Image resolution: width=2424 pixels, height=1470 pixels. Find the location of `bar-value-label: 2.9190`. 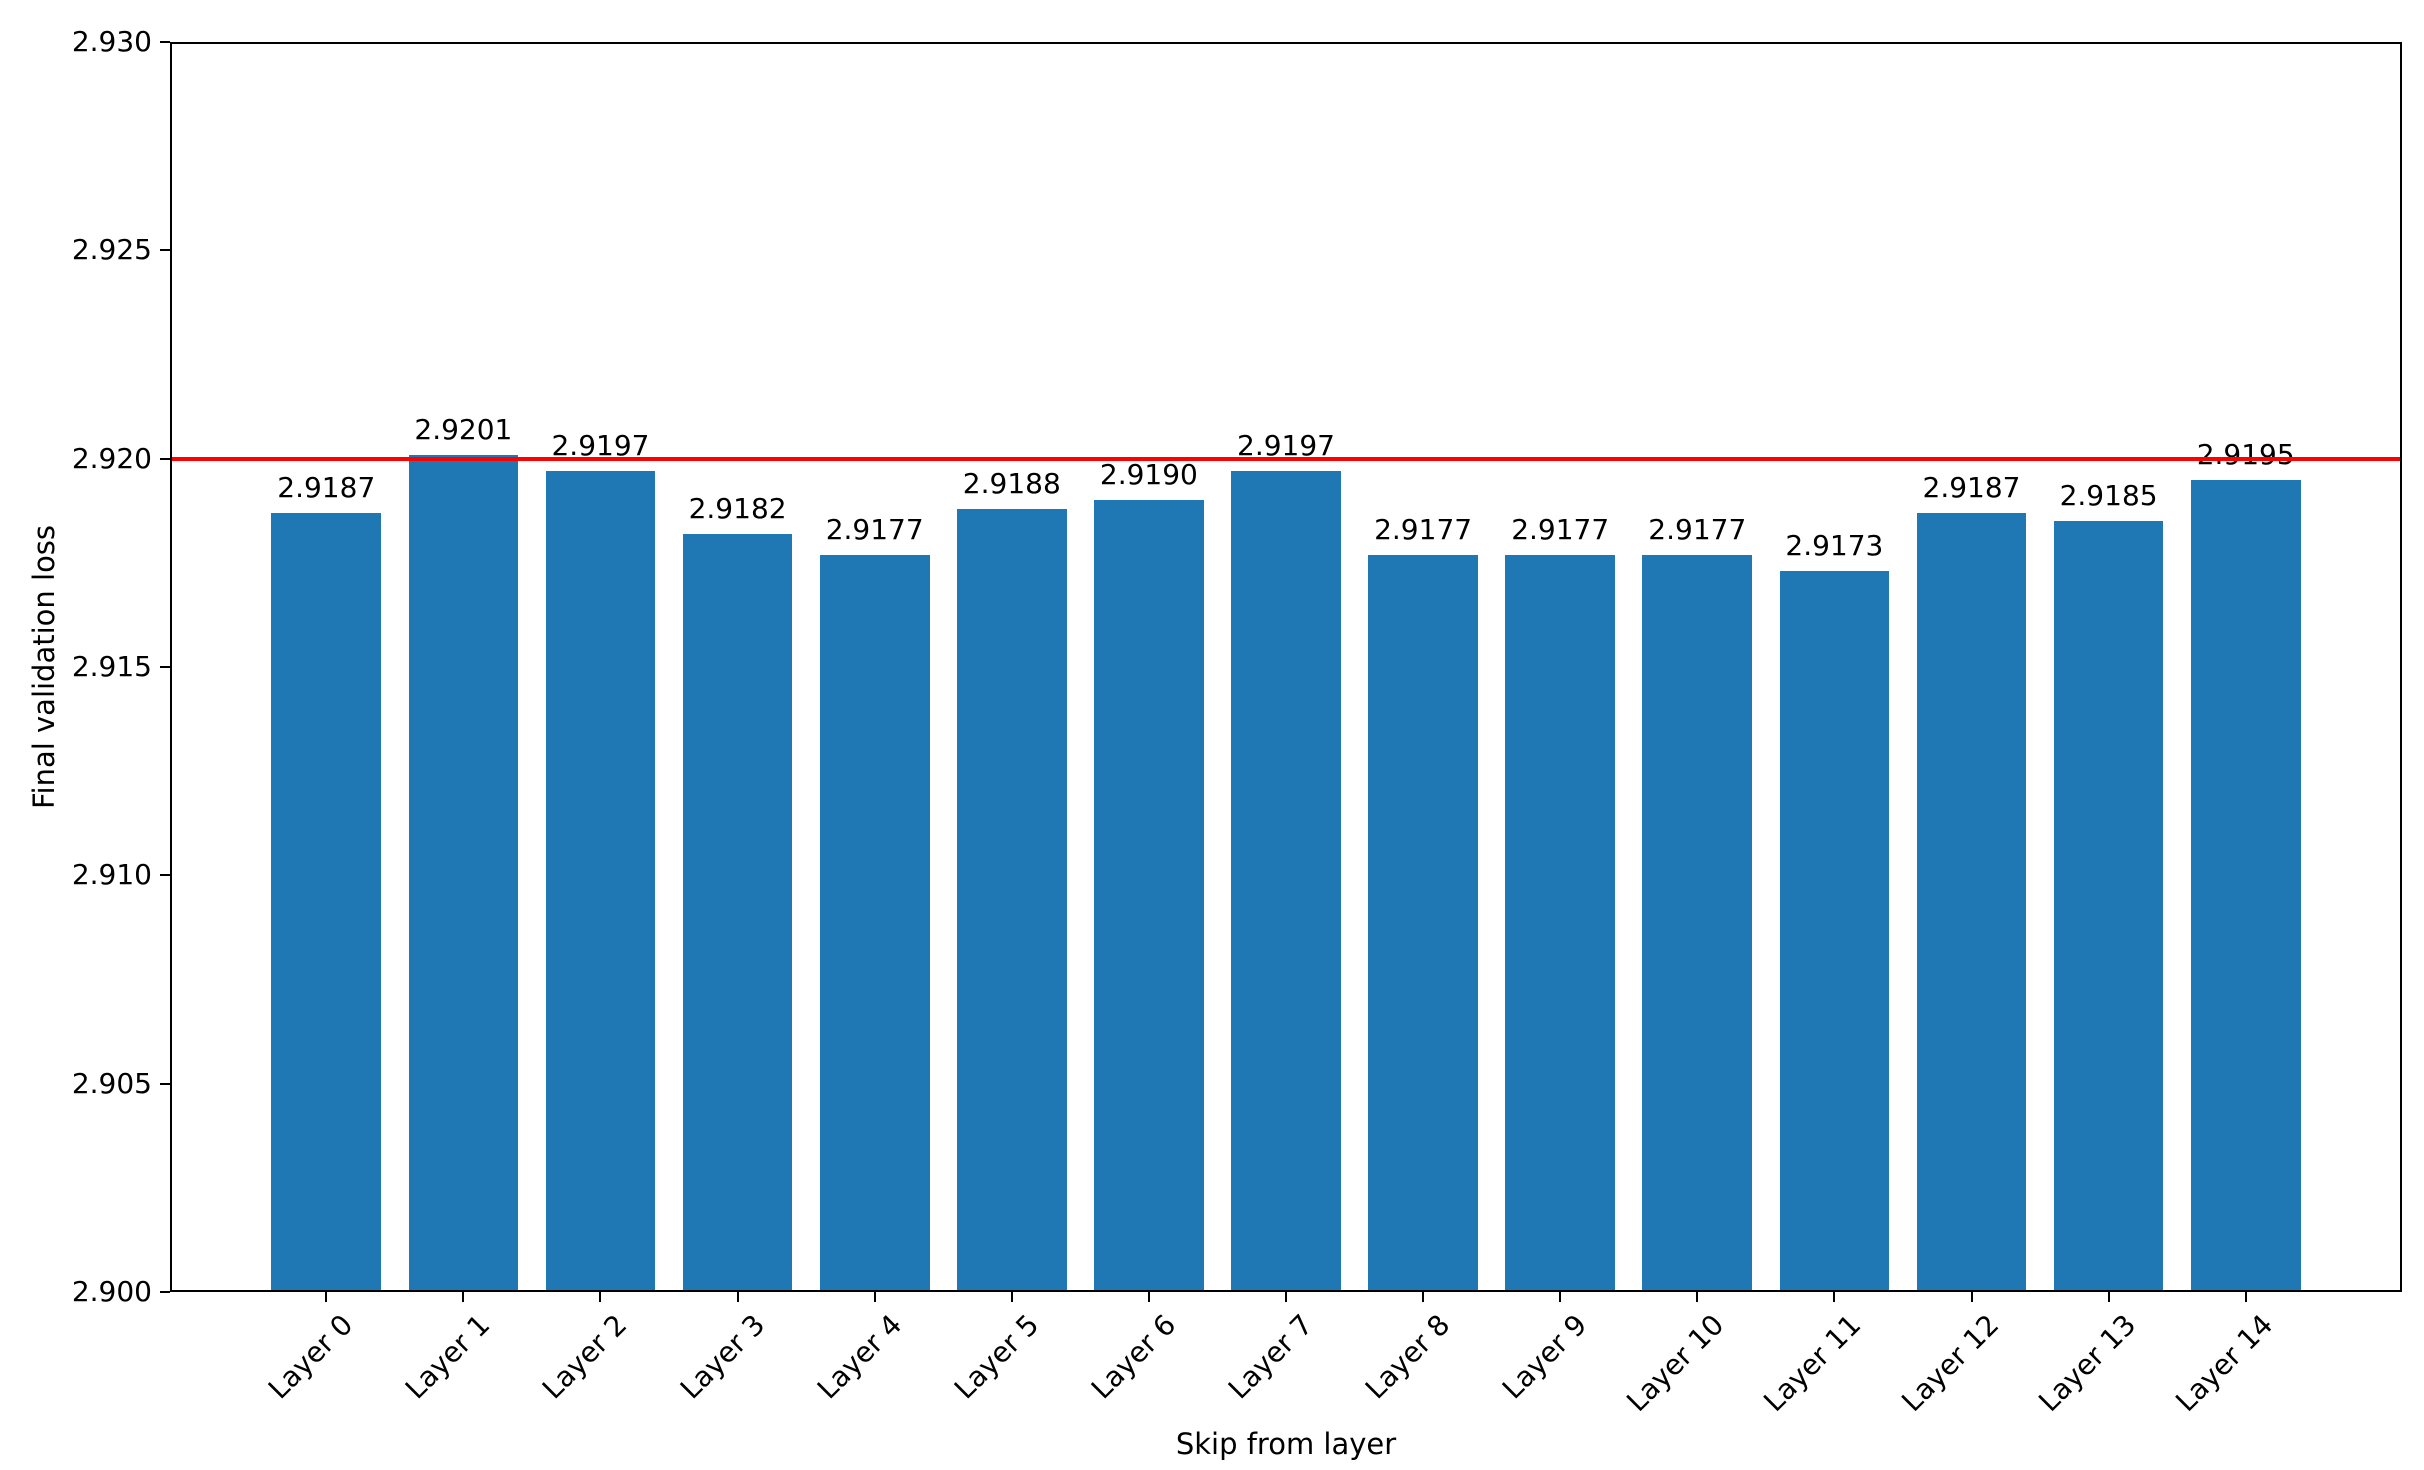

bar-value-label: 2.9190 is located at coordinates (1148, 475).